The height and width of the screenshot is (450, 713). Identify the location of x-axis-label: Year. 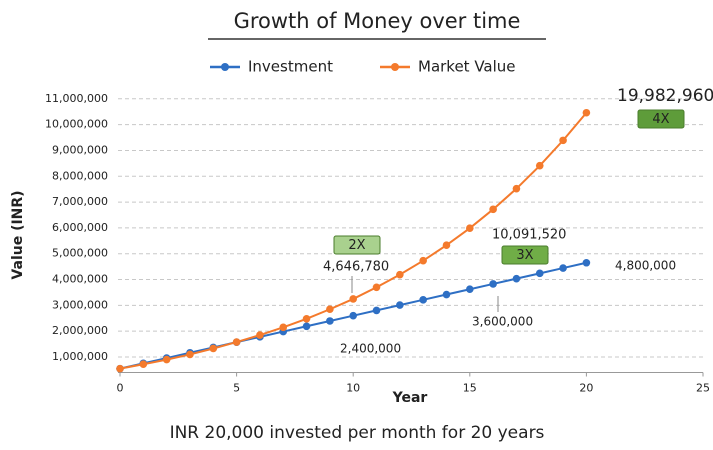
(410, 398).